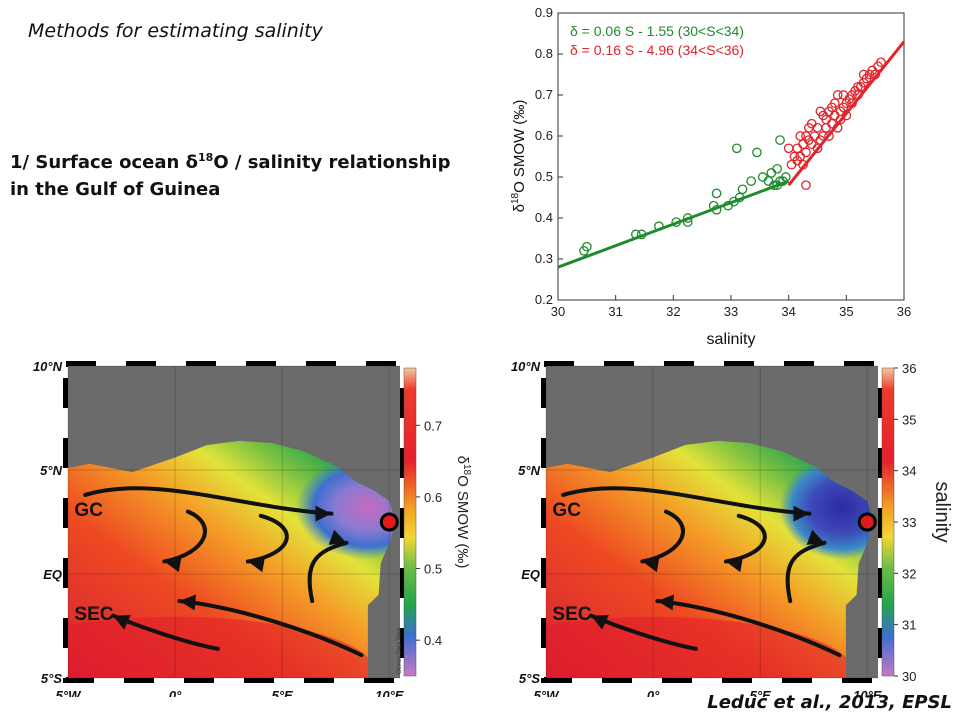  I want to click on colorbar-tick-label: 30, so click(909, 676).